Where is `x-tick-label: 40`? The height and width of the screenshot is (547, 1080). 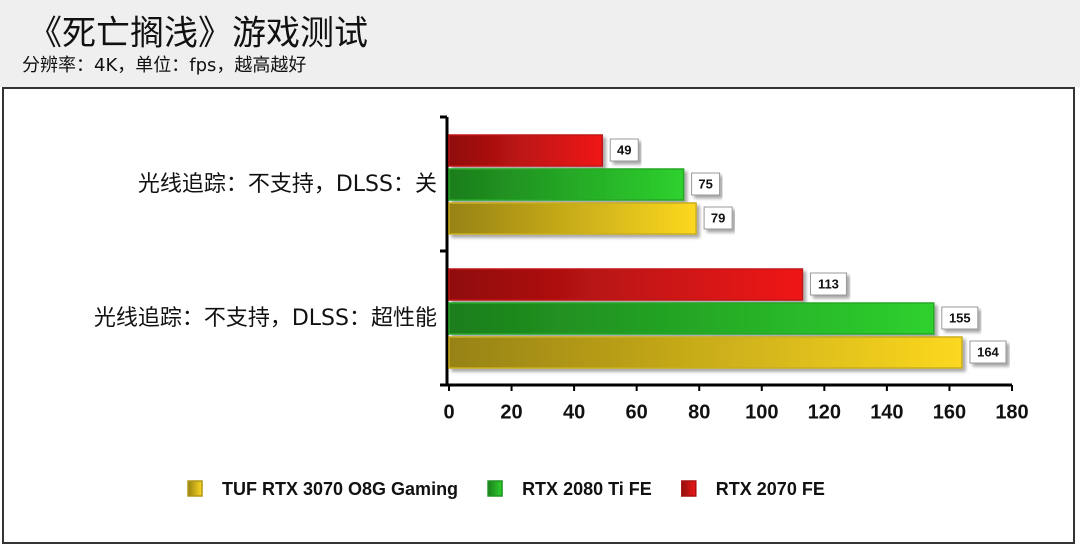
x-tick-label: 40 is located at coordinates (574, 412).